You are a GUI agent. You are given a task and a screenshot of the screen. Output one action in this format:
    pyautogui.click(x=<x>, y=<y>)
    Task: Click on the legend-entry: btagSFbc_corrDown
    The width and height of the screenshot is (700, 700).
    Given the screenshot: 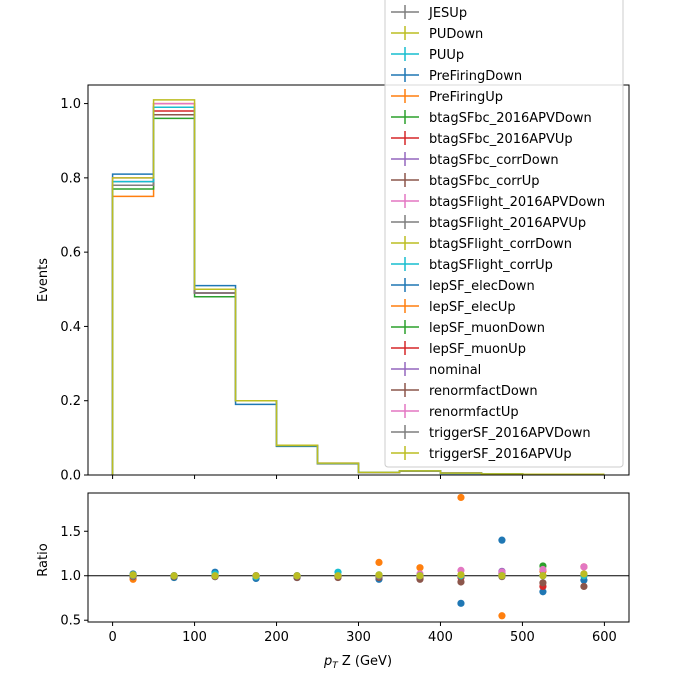 What is the action you would take?
    pyautogui.click(x=475, y=160)
    